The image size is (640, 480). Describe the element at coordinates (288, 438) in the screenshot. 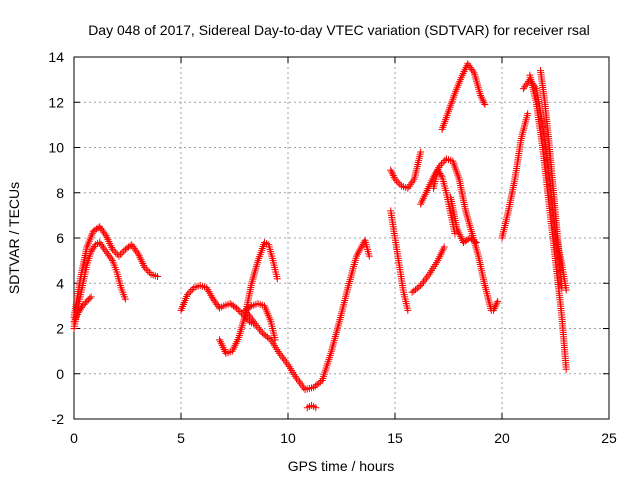

I see `x-tick-label: 10` at that location.